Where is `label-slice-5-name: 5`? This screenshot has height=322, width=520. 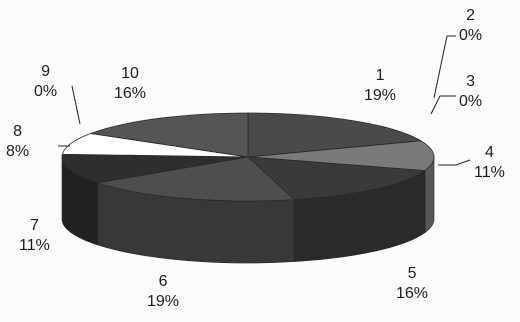
label-slice-5-name: 5 is located at coordinates (412, 273).